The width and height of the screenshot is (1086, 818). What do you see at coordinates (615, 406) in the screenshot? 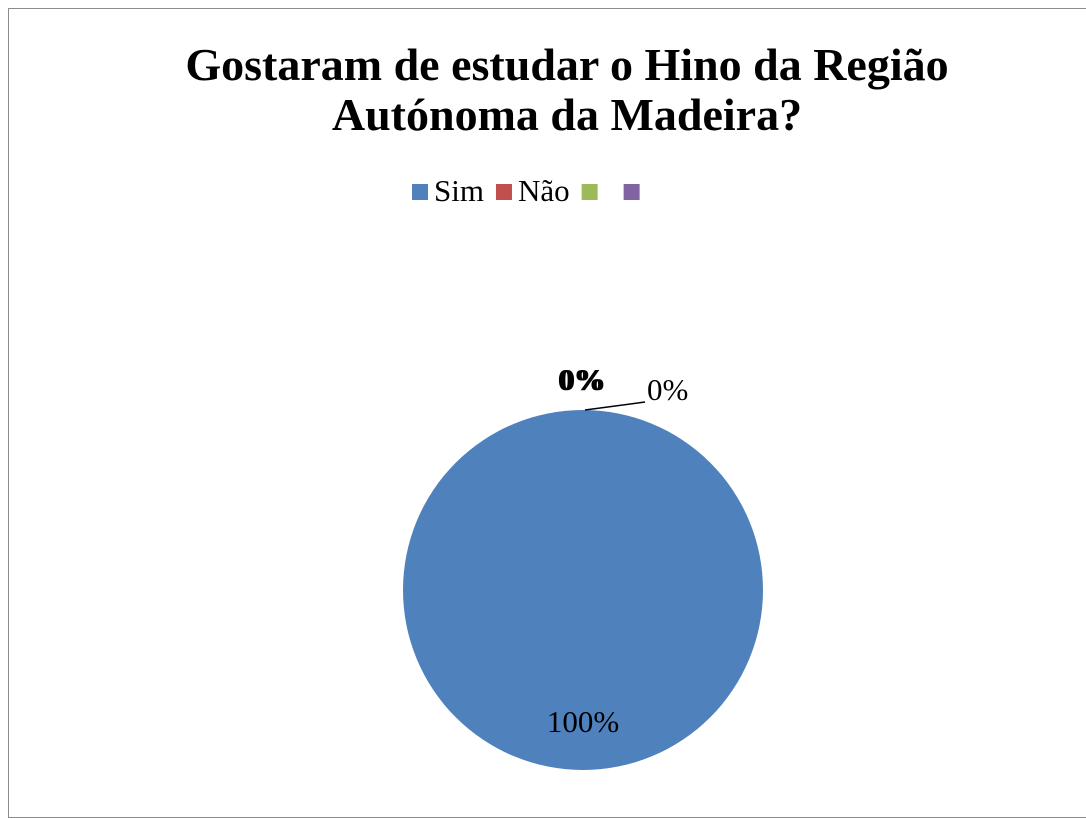
I see `leader-line` at bounding box center [615, 406].